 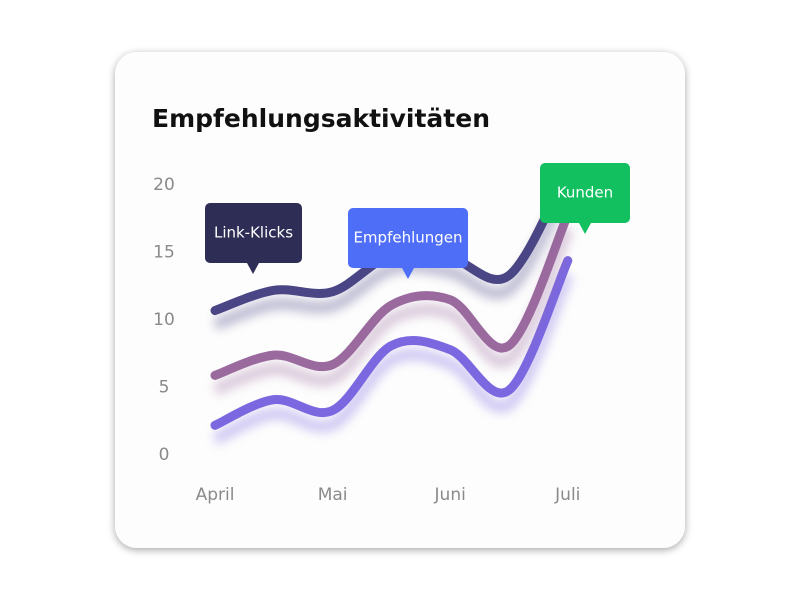 I want to click on chart-title: Empfehlungsaktivitäten, so click(x=321, y=118).